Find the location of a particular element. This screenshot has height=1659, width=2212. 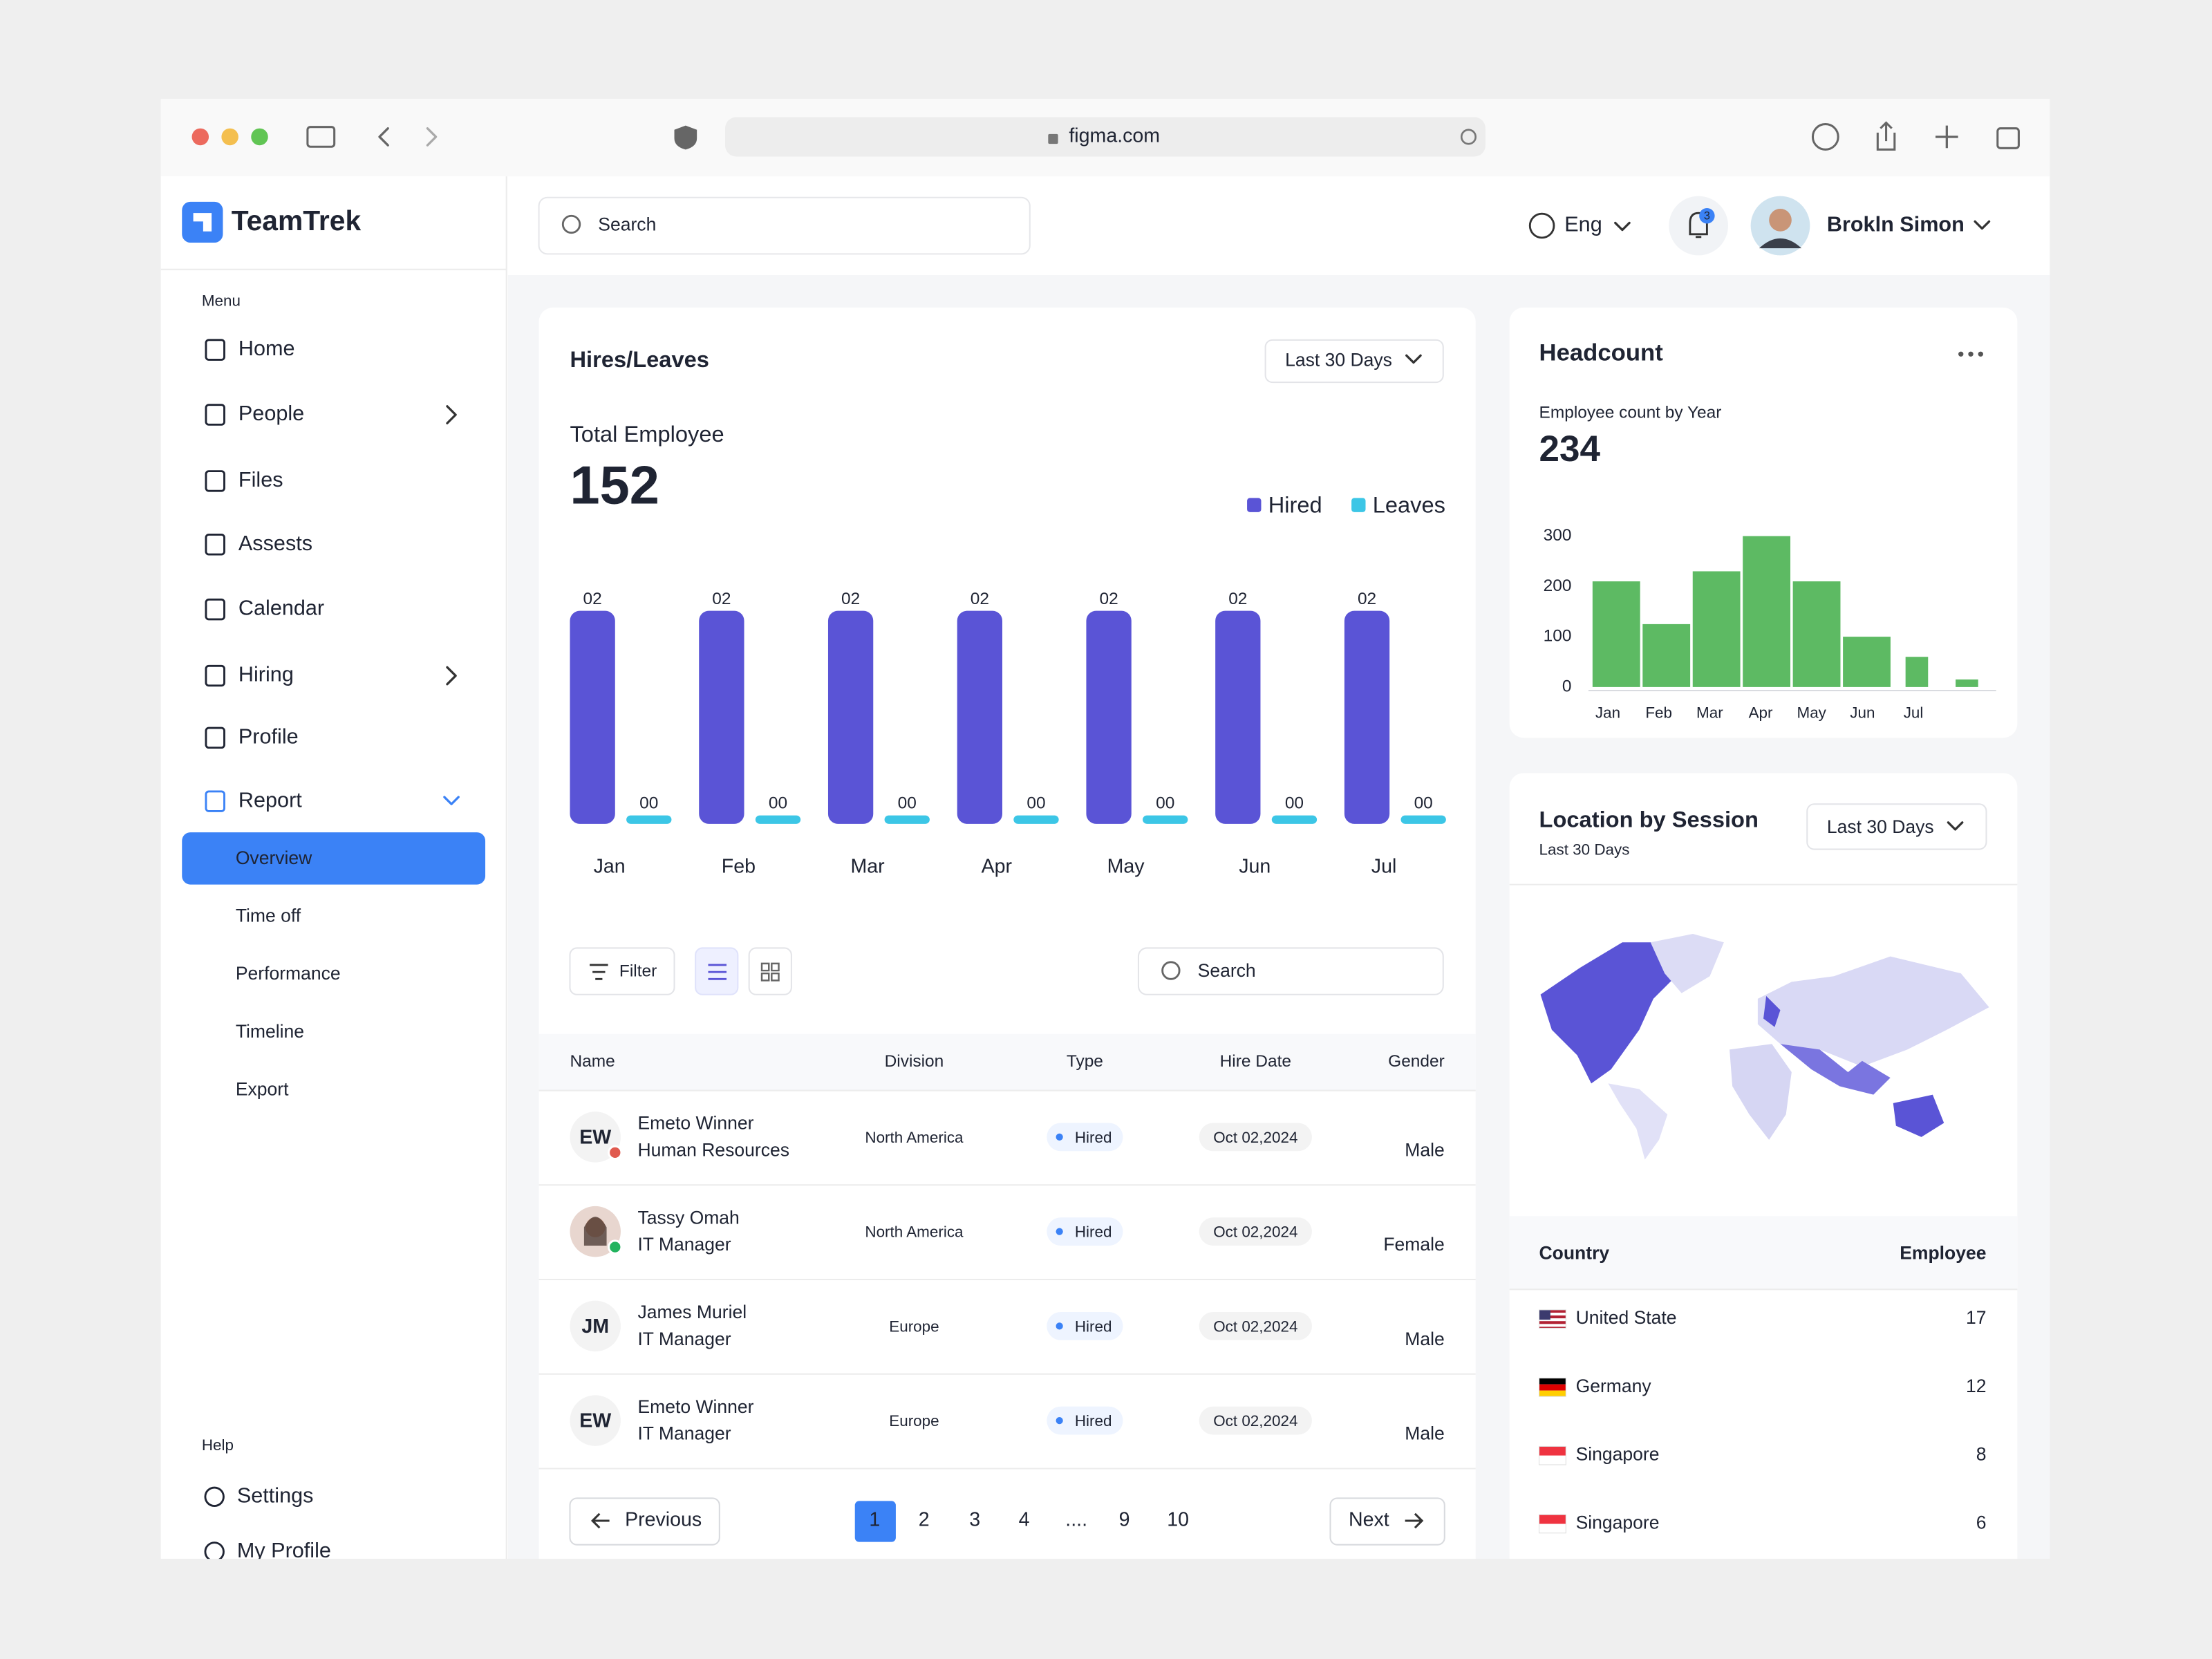

nav-label: My Profile is located at coordinates (284, 1550).